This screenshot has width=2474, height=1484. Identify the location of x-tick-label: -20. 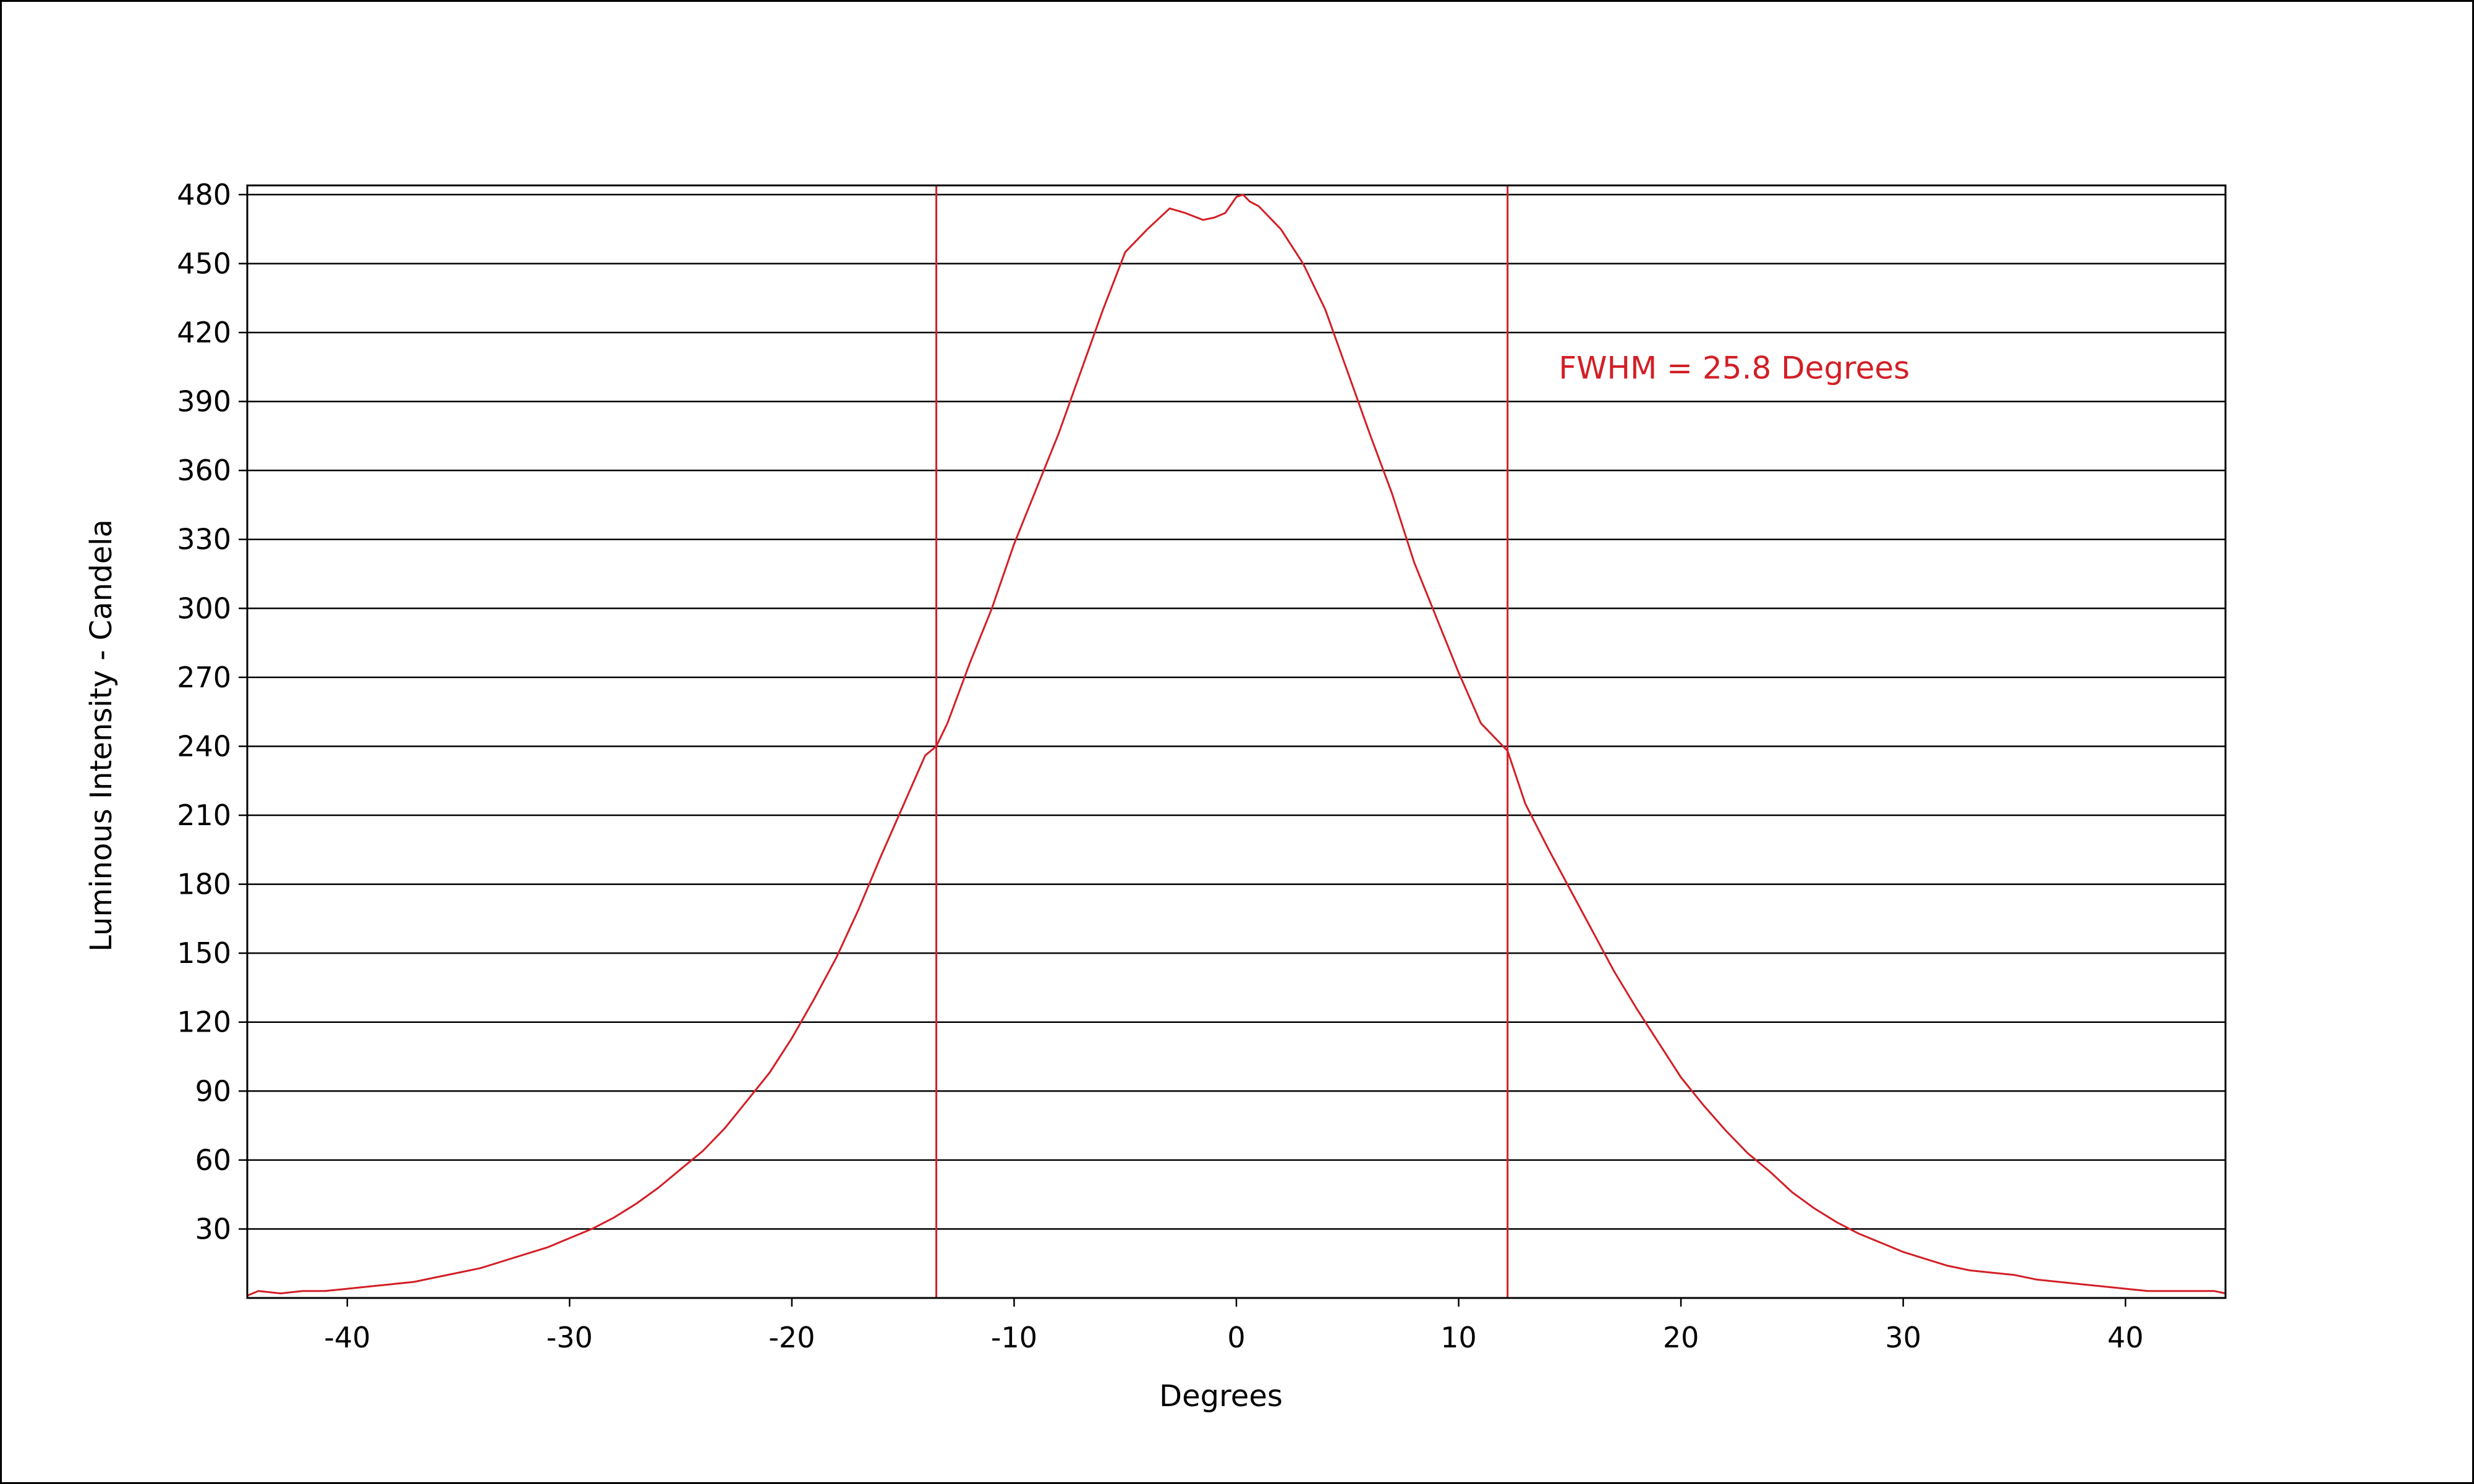
(792, 1337).